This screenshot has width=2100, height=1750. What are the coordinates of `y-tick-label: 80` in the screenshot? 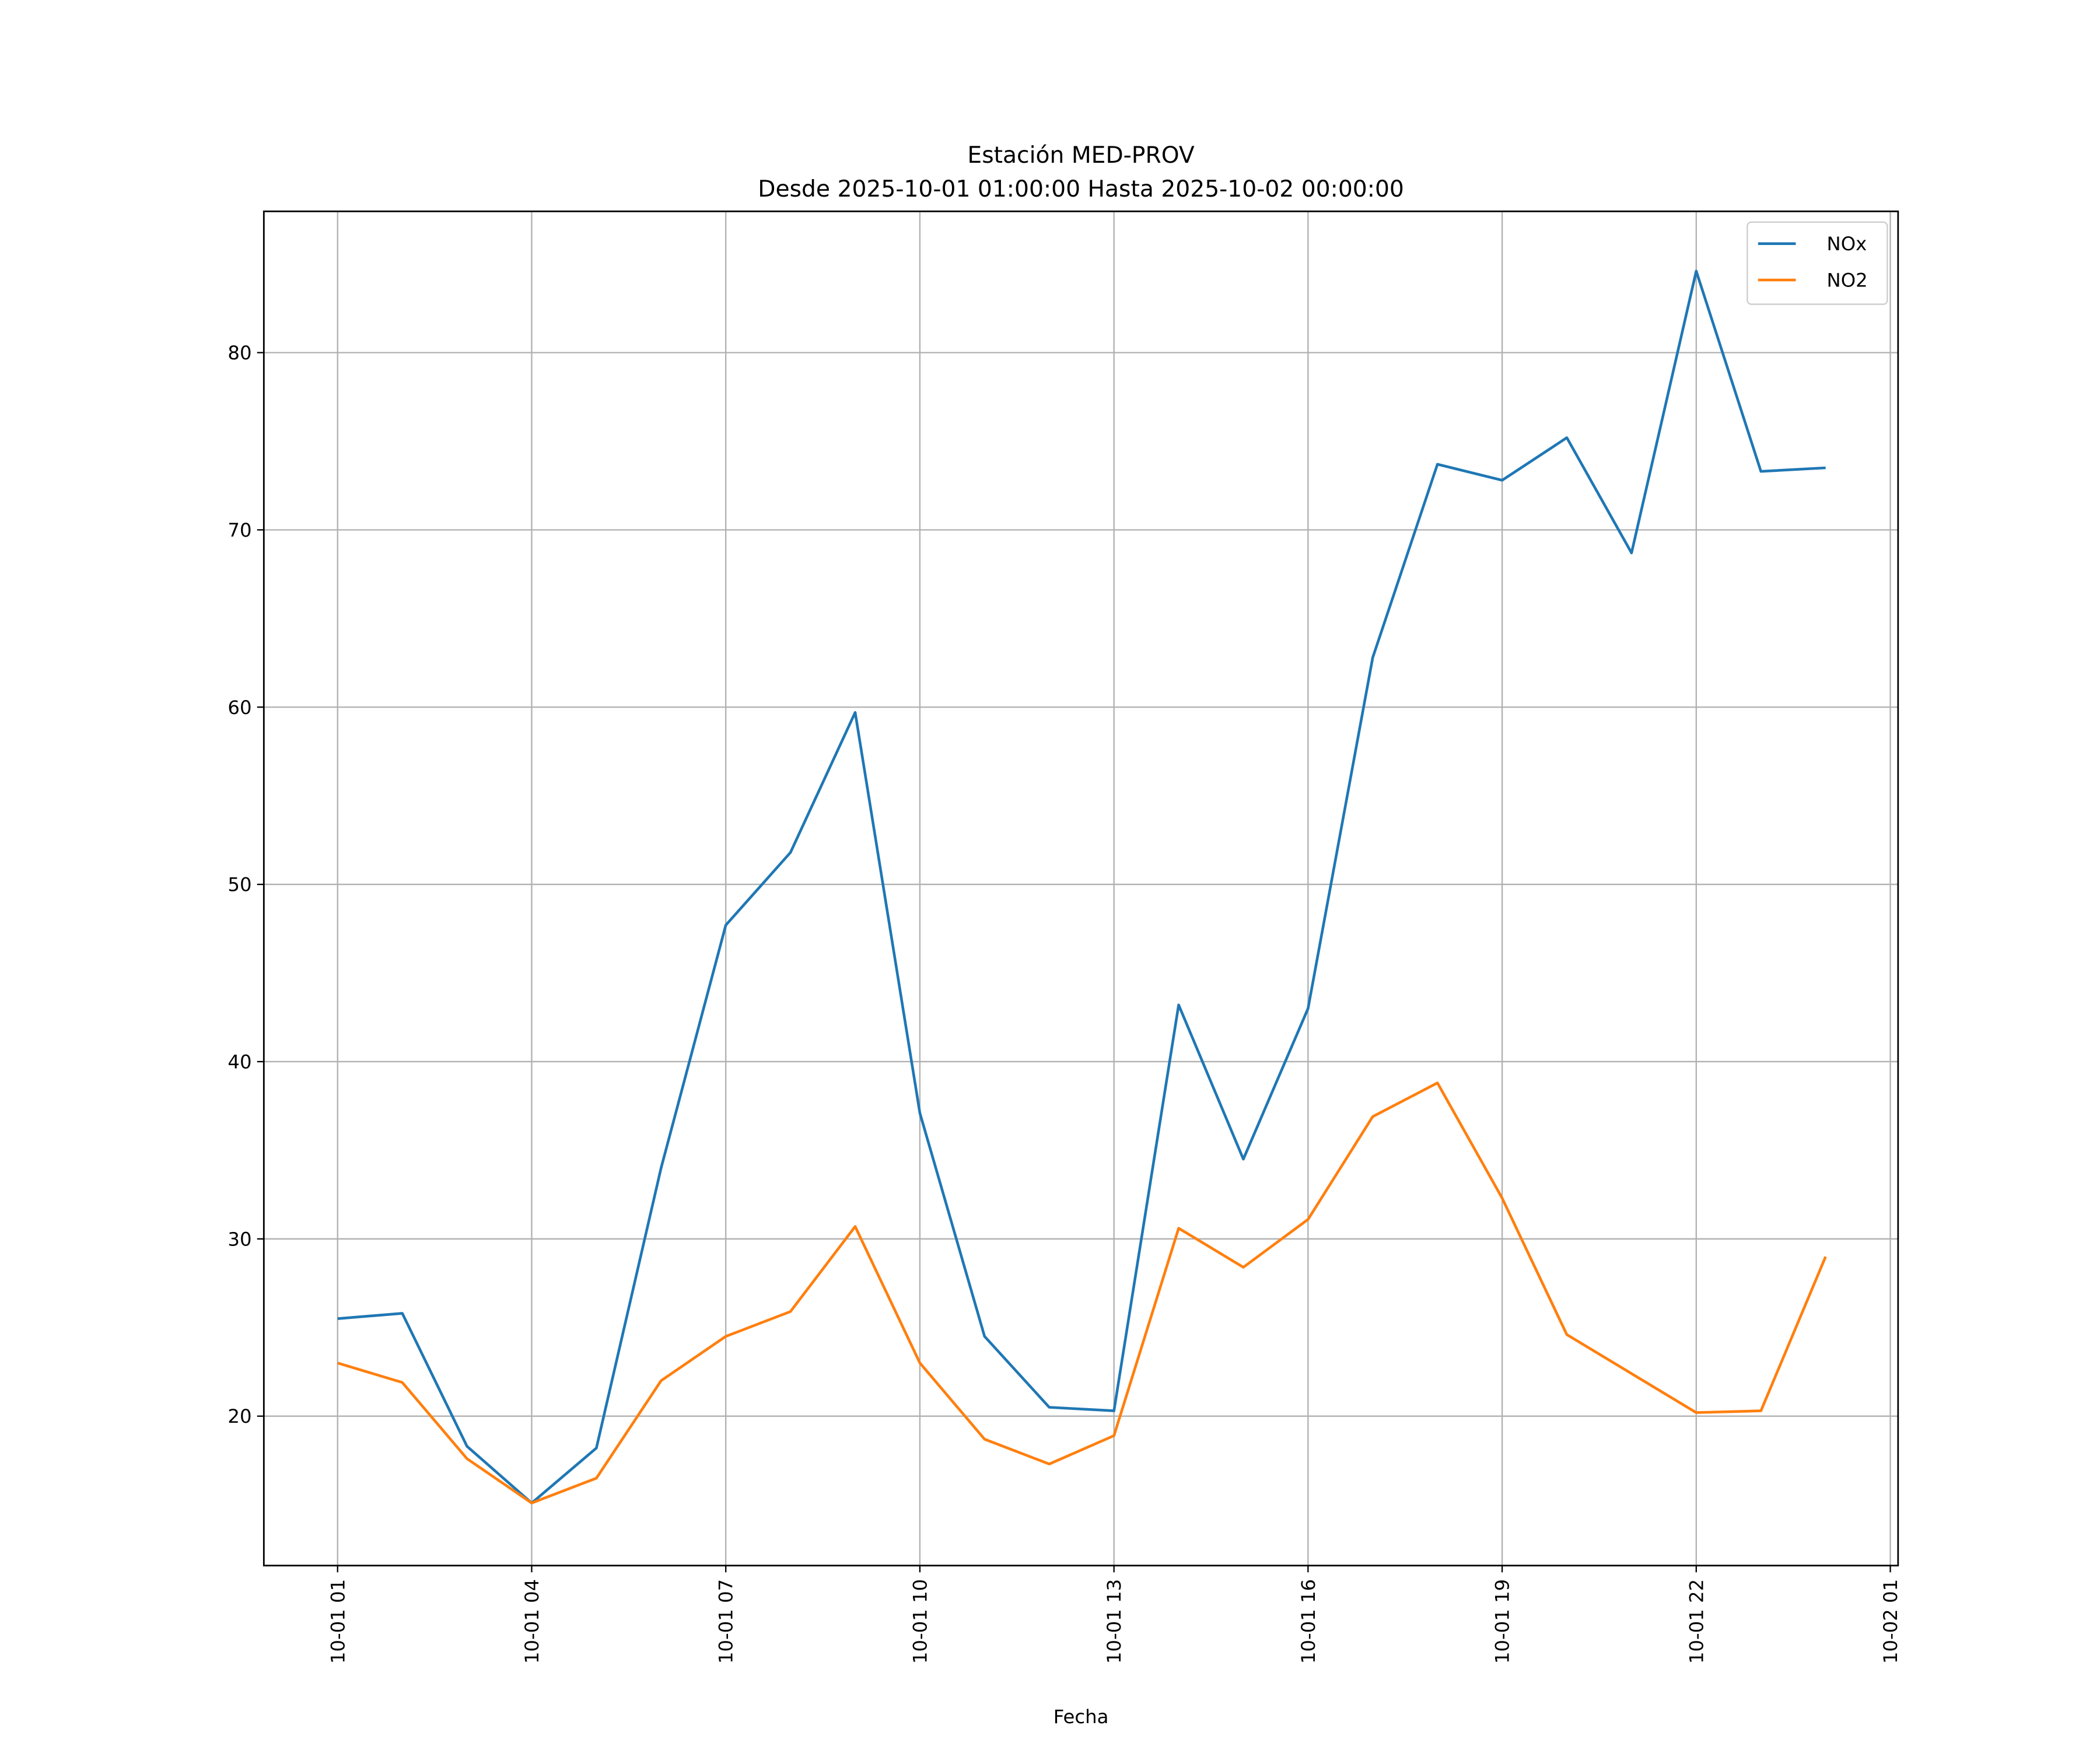 It's located at (239, 353).